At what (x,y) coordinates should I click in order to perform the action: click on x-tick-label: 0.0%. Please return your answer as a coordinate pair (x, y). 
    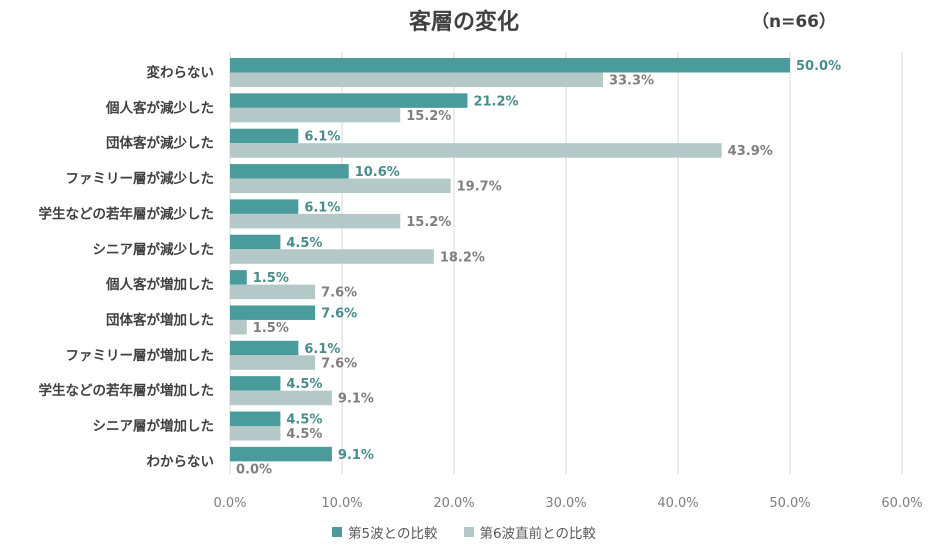
    Looking at the image, I should click on (229, 503).